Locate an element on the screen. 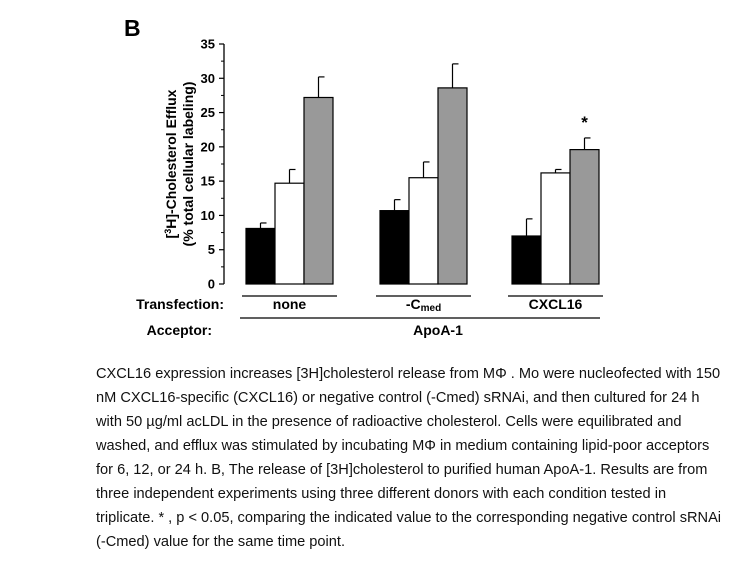 The image size is (756, 567). acceptor-value: ApoA-1 is located at coordinates (438, 330).